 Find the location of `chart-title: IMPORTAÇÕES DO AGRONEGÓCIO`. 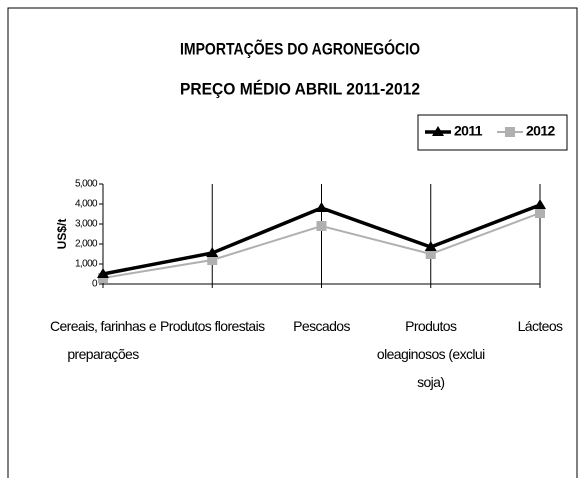

chart-title: IMPORTAÇÕES DO AGRONEGÓCIO is located at coordinates (300, 48).